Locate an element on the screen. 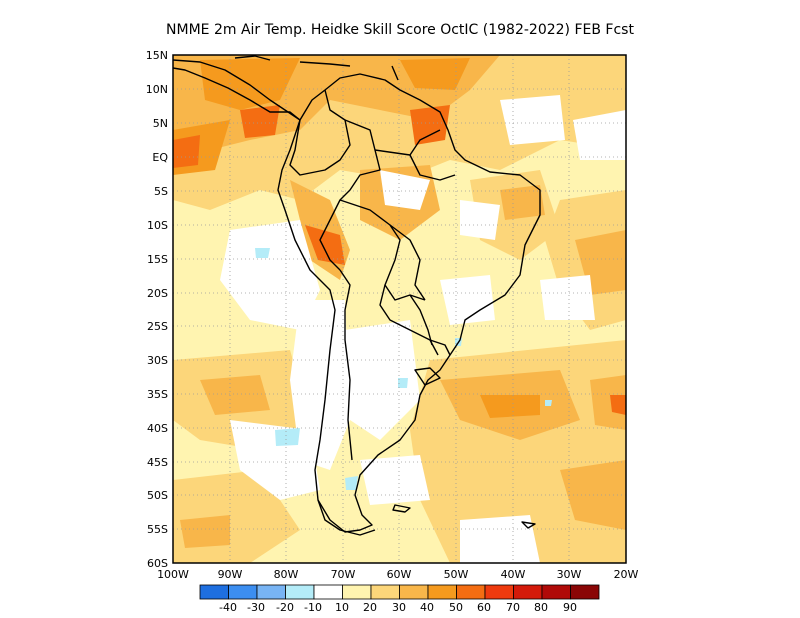 Image resolution: width=800 pixels, height=618 pixels. lat-label: 30S is located at coordinates (157, 360).